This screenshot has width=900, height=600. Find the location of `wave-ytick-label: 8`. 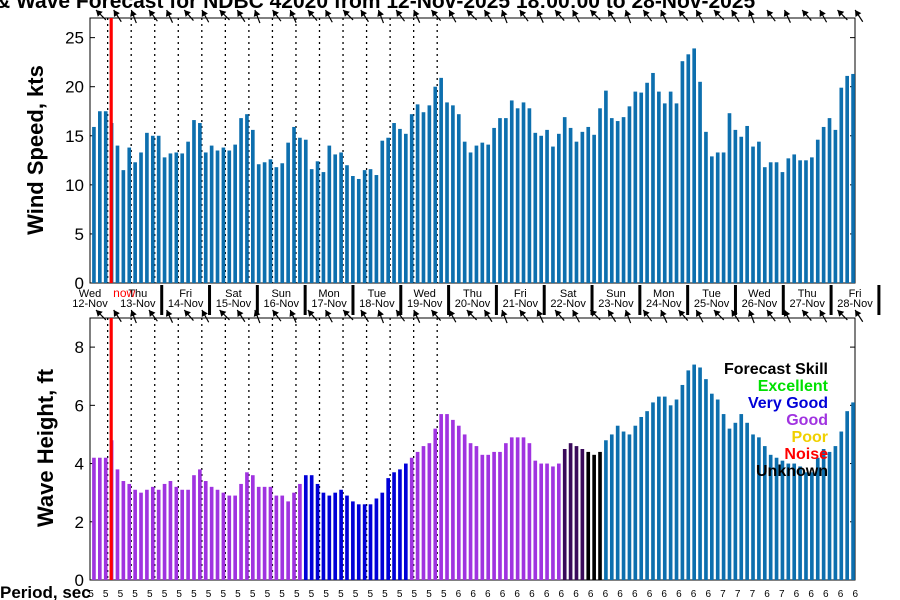

wave-ytick-label: 8 is located at coordinates (79, 347).